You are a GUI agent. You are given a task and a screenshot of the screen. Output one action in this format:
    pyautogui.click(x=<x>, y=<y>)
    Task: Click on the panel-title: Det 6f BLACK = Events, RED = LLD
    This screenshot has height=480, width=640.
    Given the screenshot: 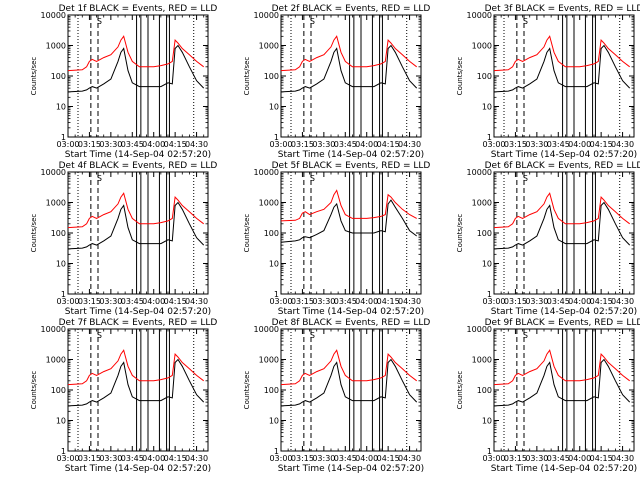 What is the action you would take?
    pyautogui.click(x=562, y=166)
    